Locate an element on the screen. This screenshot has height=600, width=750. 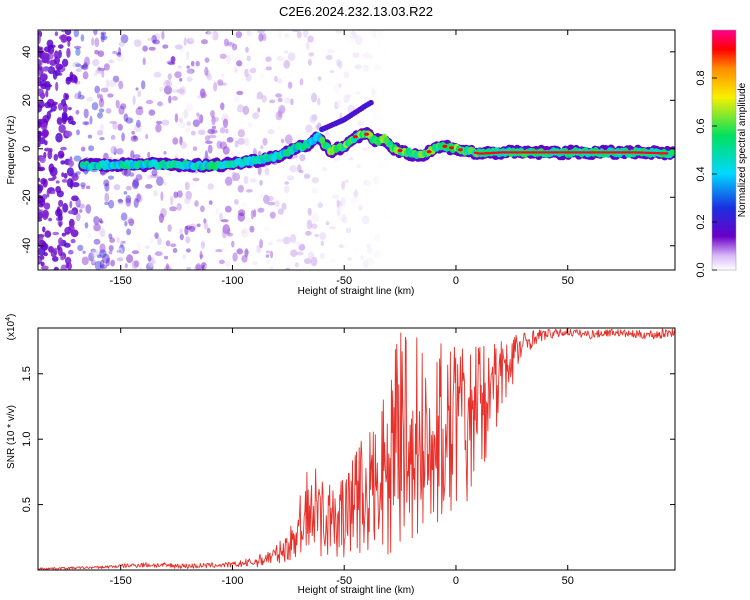
y-tick-label: 1.0 is located at coordinates (27, 439).